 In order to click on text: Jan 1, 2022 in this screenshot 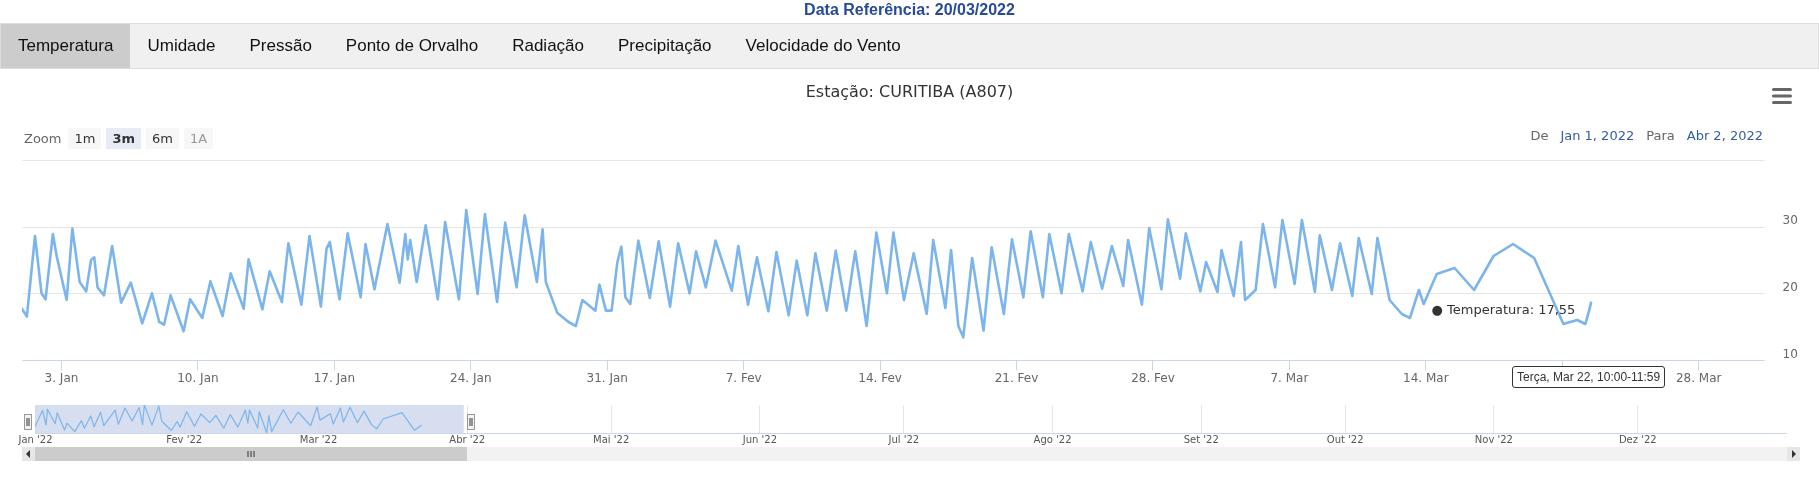, I will do `click(1597, 135)`.